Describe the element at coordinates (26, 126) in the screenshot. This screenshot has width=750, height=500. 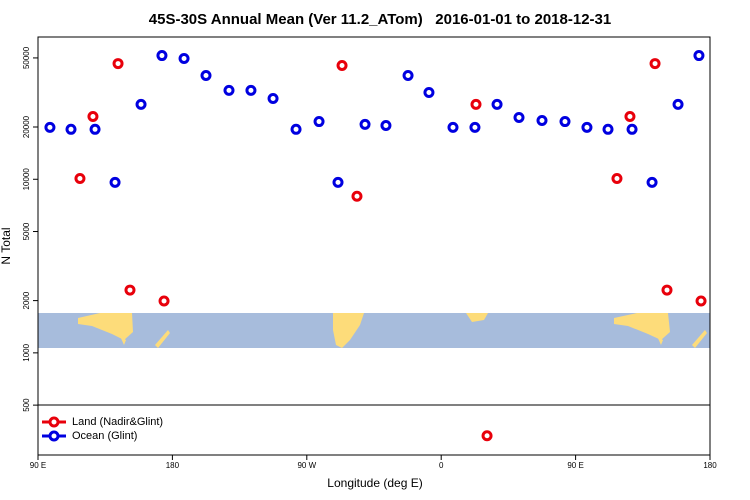
I see `y-tick-label: 20000` at that location.